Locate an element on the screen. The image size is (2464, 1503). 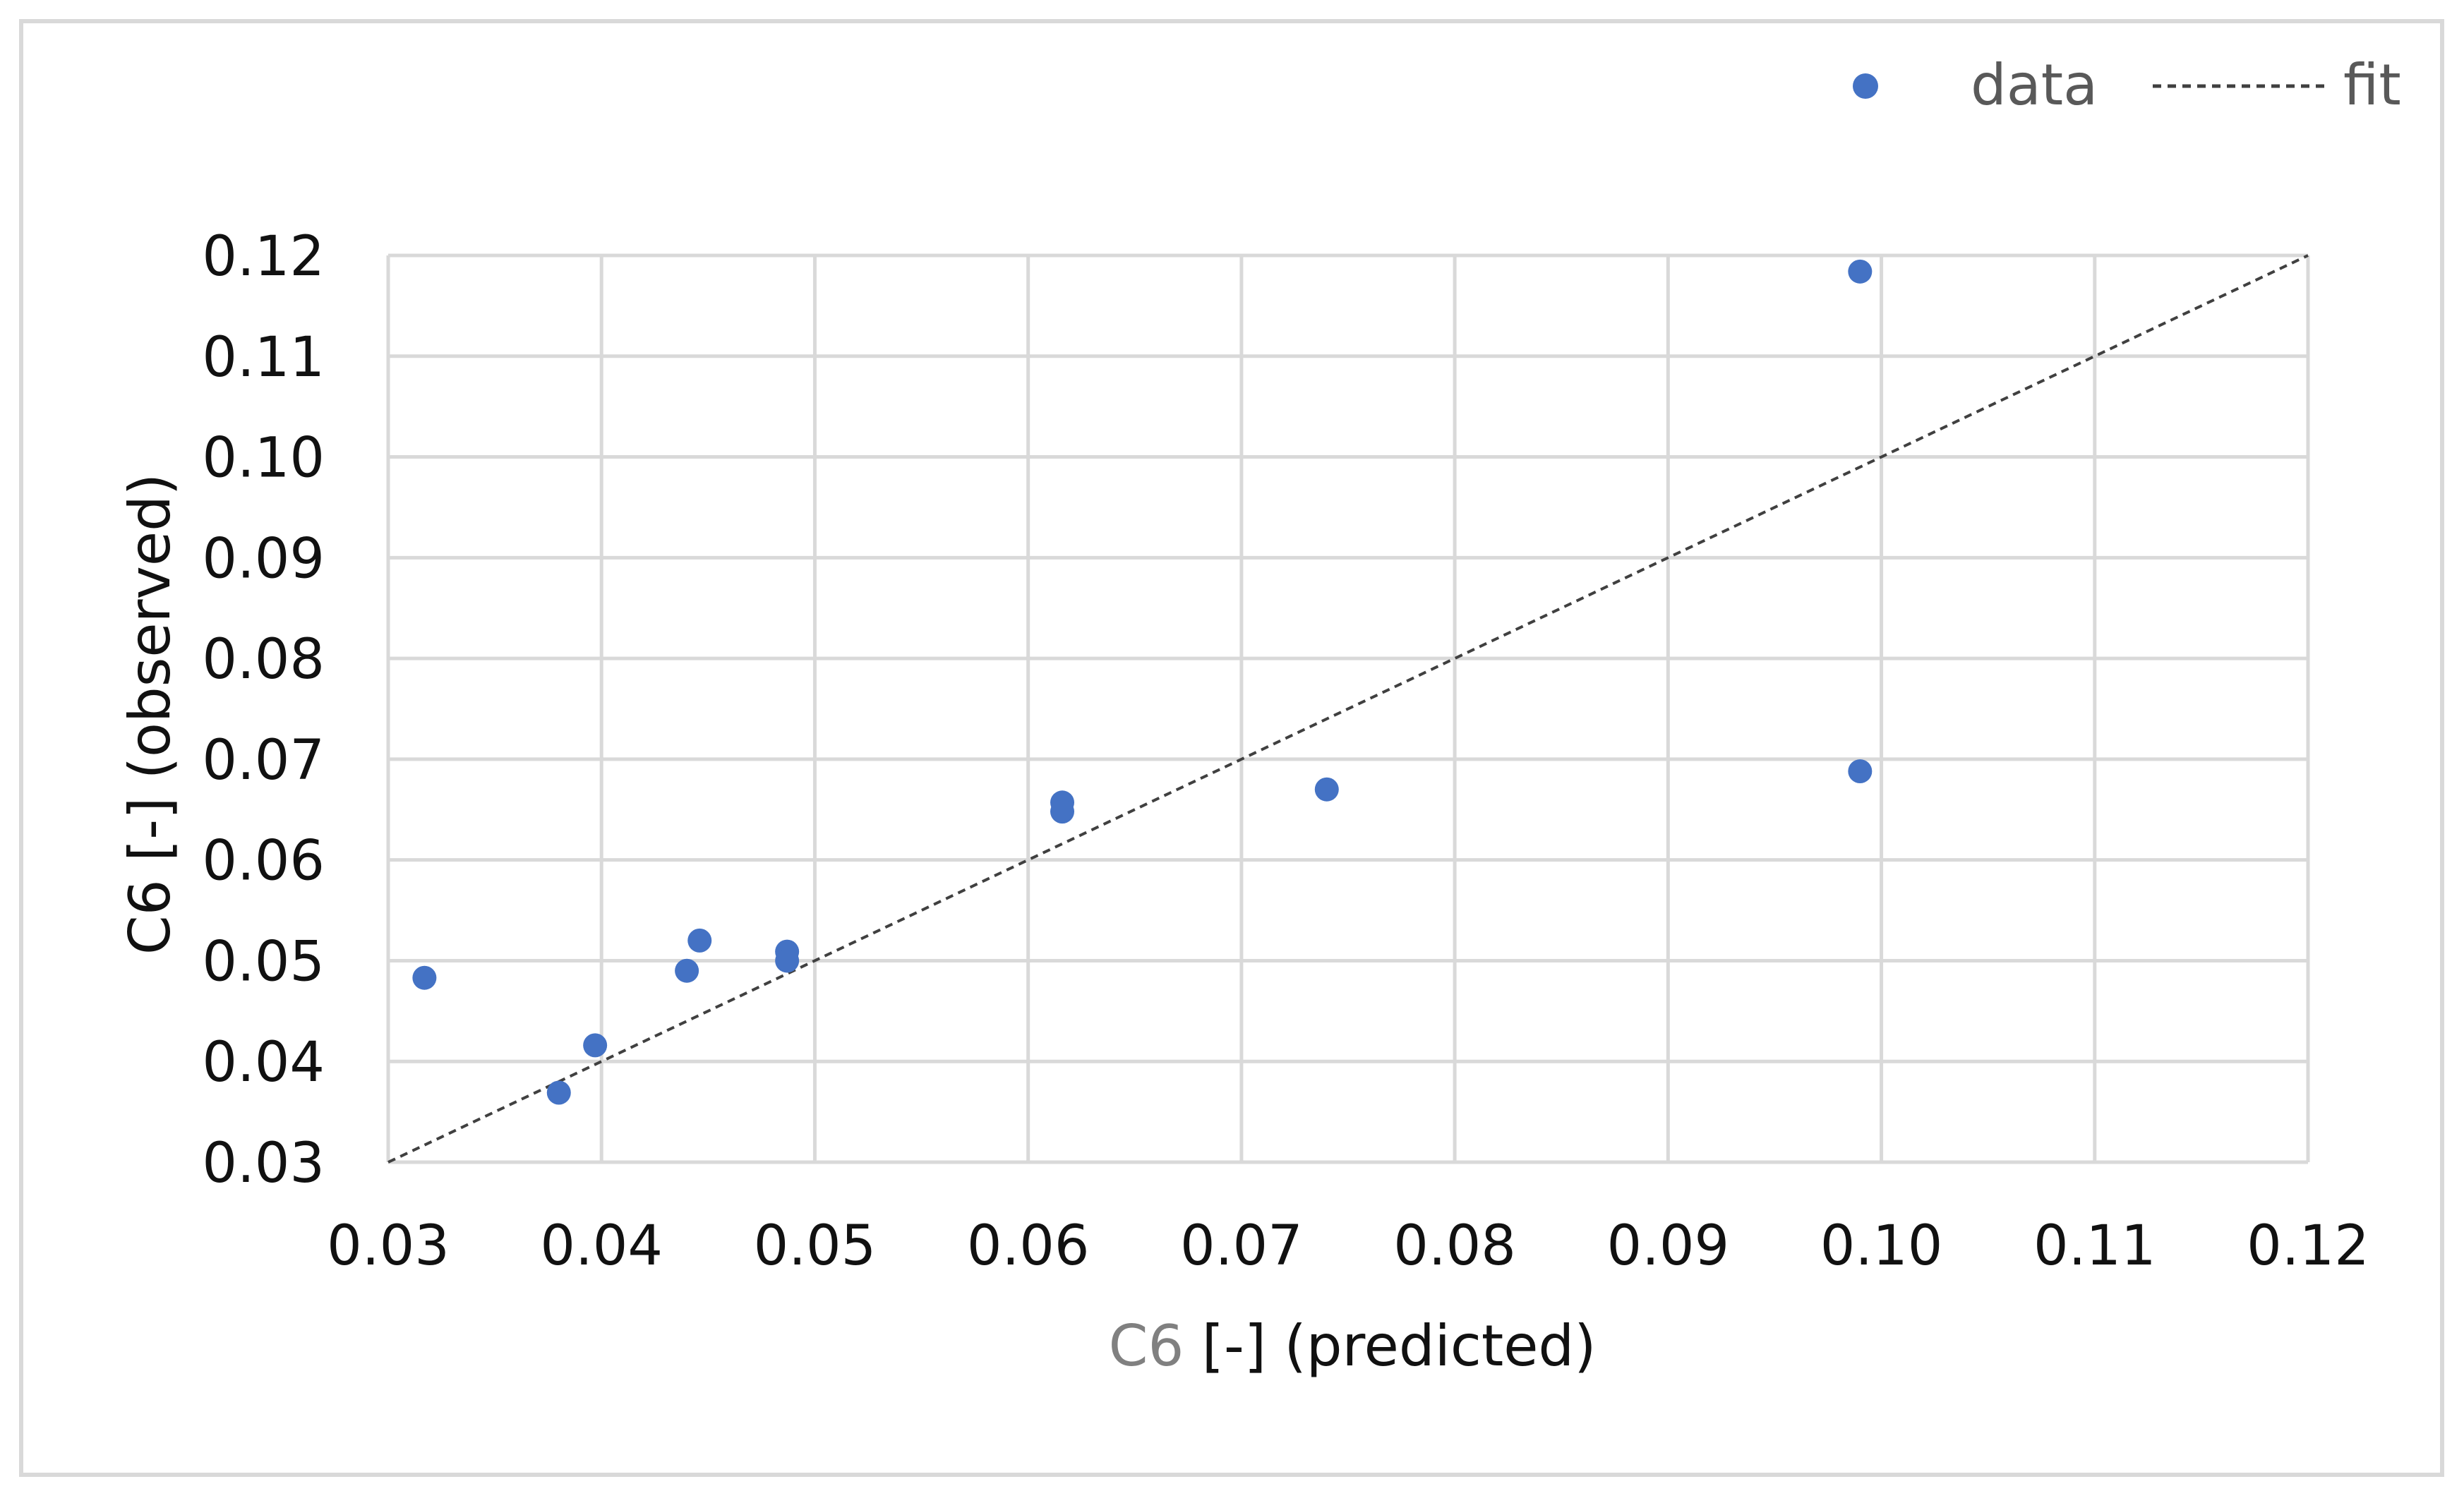
x-axis-ticks: 0.03 0.04 0.05 0.06 0.07 0.08 0.09 0.10 0.11 0.12 is located at coordinates (1348, 1246).